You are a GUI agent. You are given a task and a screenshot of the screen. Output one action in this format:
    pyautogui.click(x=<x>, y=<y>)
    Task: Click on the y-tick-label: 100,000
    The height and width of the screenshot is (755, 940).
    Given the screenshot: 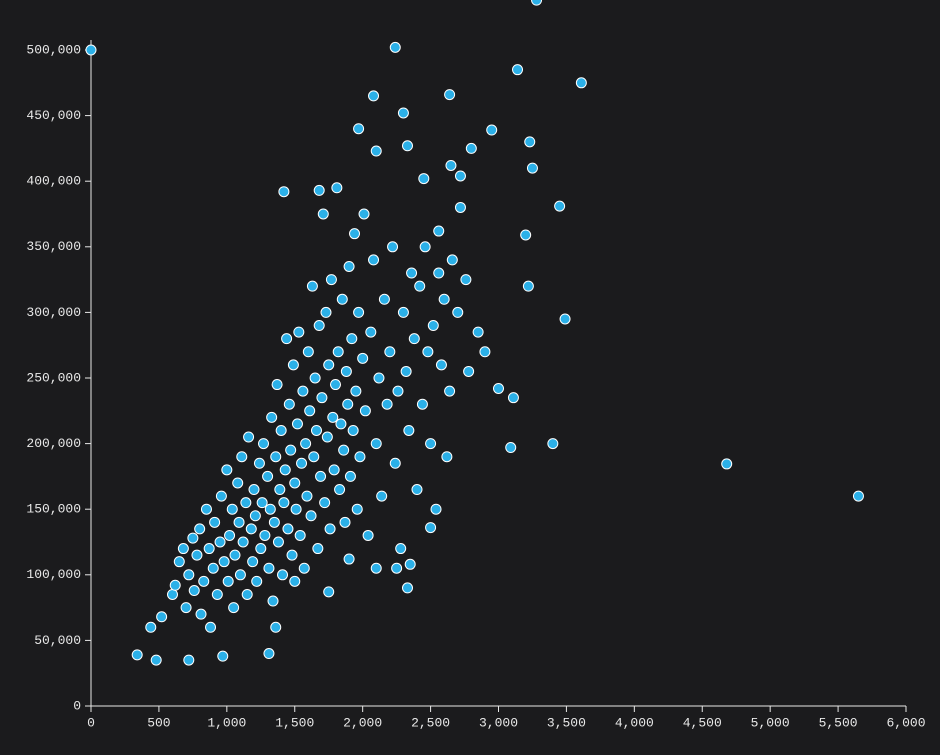 What is the action you would take?
    pyautogui.click(x=53, y=574)
    